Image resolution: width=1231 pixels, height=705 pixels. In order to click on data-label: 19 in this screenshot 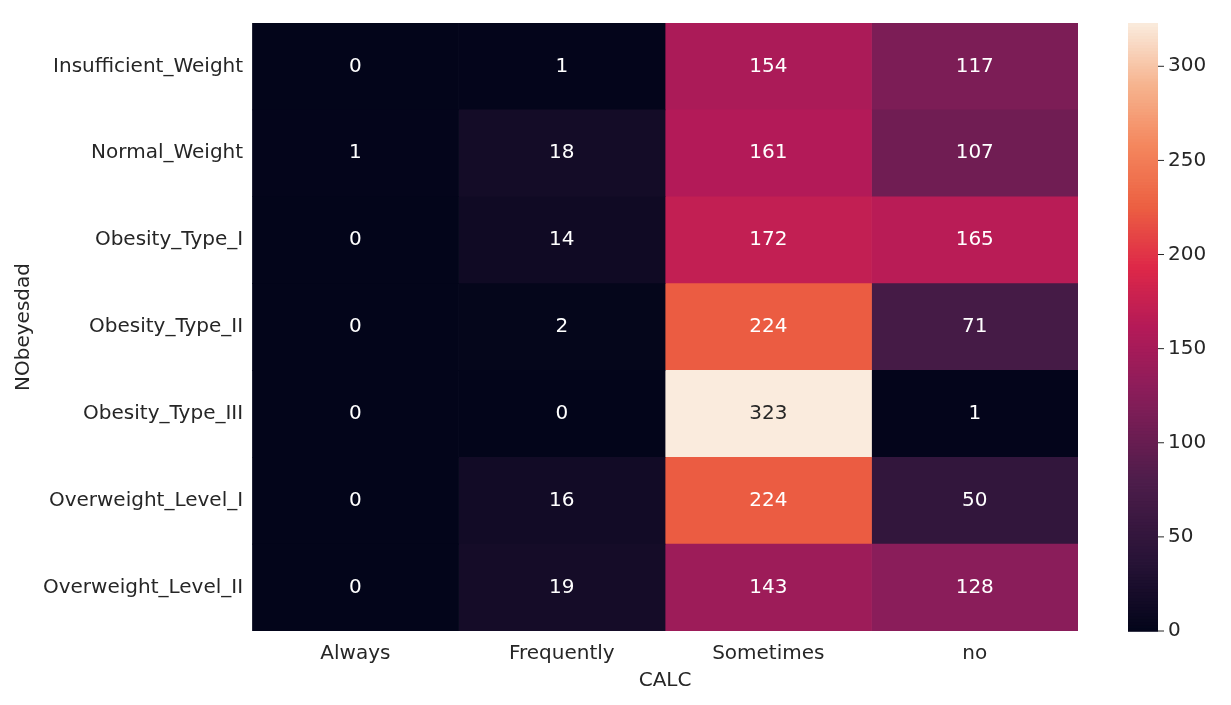, I will do `click(562, 585)`.